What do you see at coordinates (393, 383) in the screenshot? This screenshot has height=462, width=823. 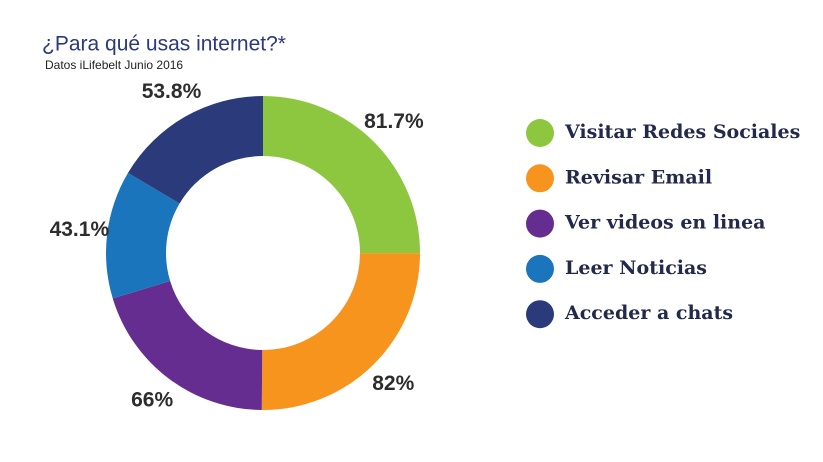 I see `value-label: 82%` at bounding box center [393, 383].